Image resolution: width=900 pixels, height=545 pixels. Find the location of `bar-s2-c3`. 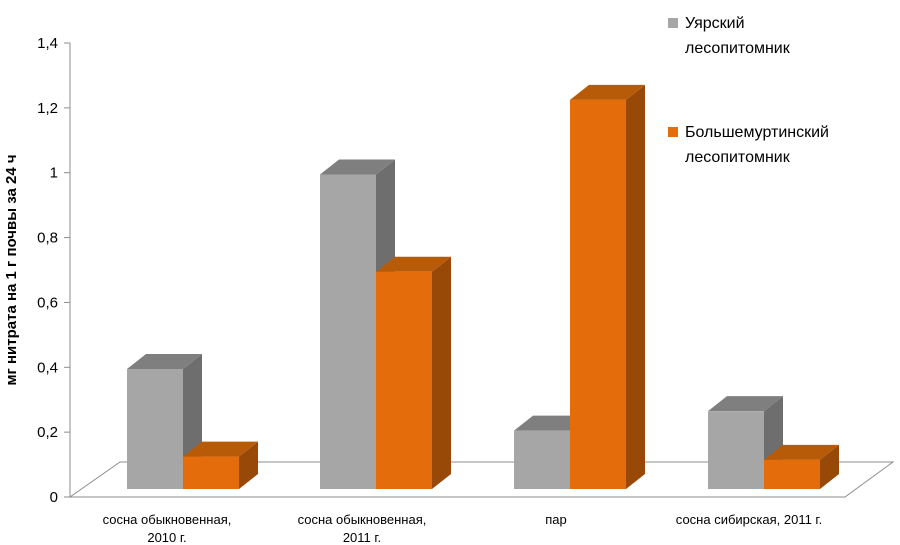

bar-s2-c3 is located at coordinates (607, 286).